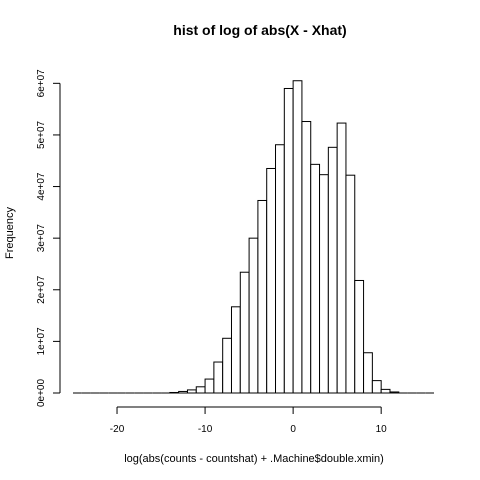 The width and height of the screenshot is (480, 480). What do you see at coordinates (48, 238) in the screenshot?
I see `y-axis-ticks: 0e+00 1e+07 2e+07 3e+07 4e+07 5e+07 6e+07` at bounding box center [48, 238].